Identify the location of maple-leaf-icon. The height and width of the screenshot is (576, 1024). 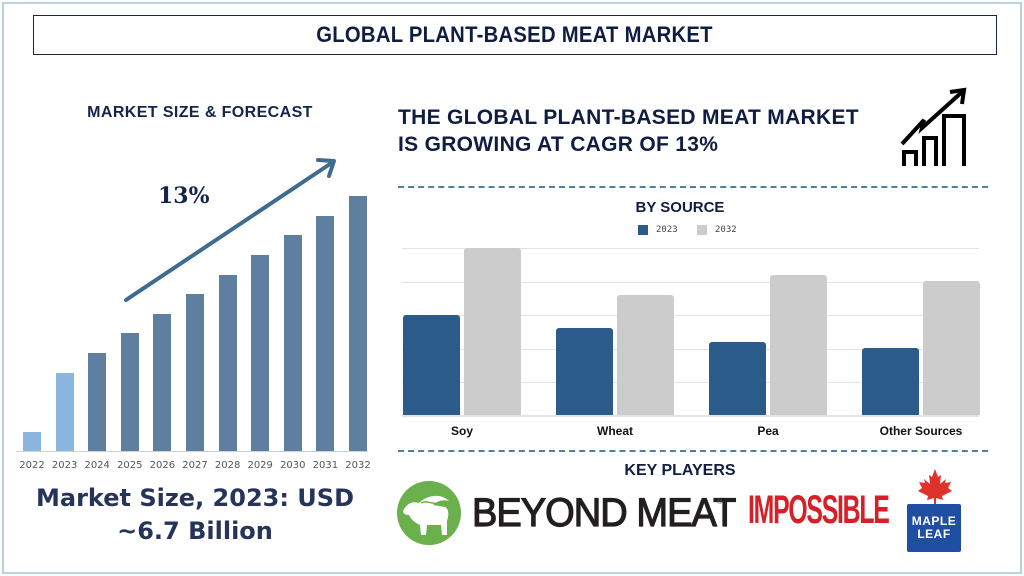
(935, 487).